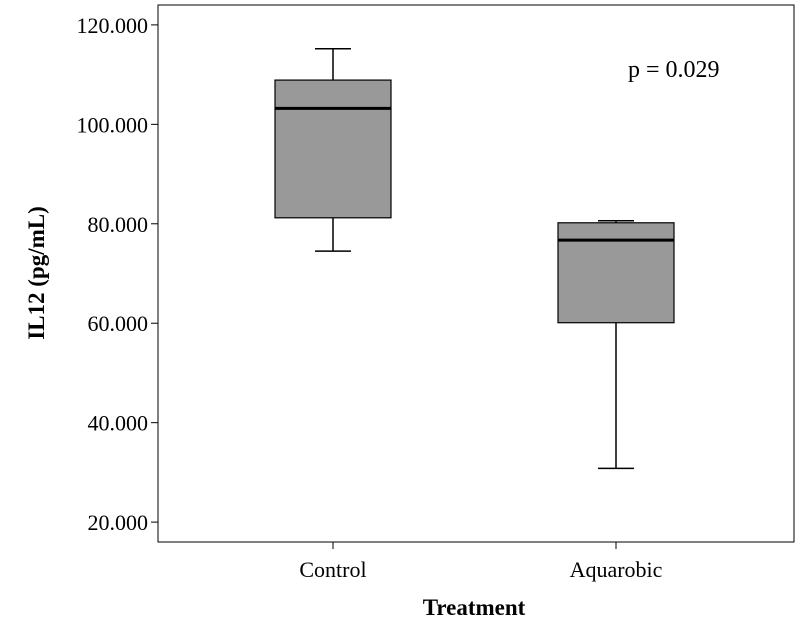  I want to click on y-tick-label: 120.000, so click(113, 25).